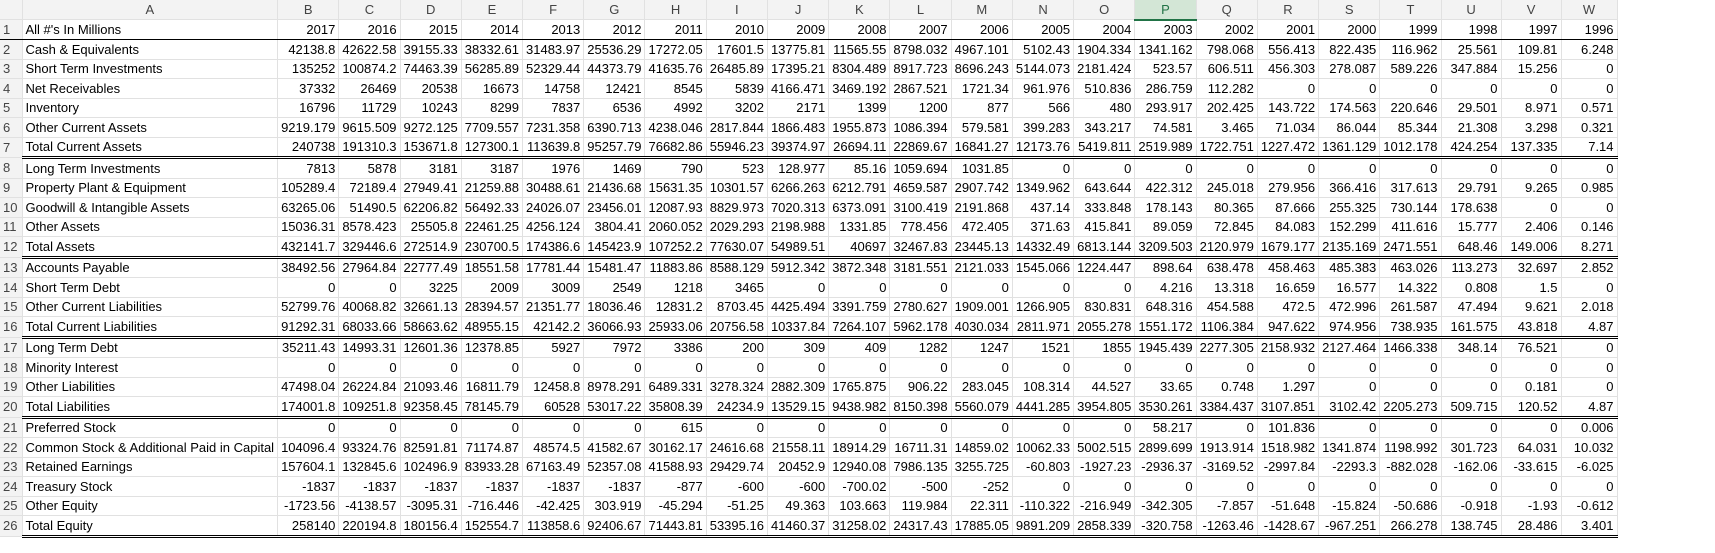 This screenshot has width=1715, height=553. I want to click on value-cell: 85.344, so click(1410, 127).